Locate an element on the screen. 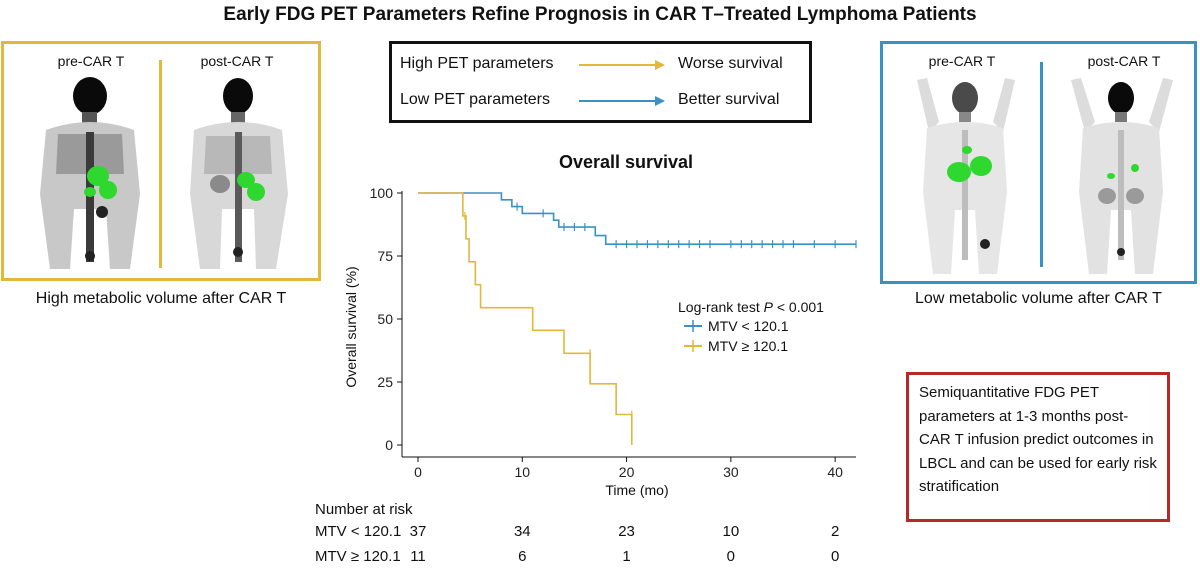  low-mtv-scan-panel: pre-CAR T post-CAR T is located at coordinates (1038, 162).